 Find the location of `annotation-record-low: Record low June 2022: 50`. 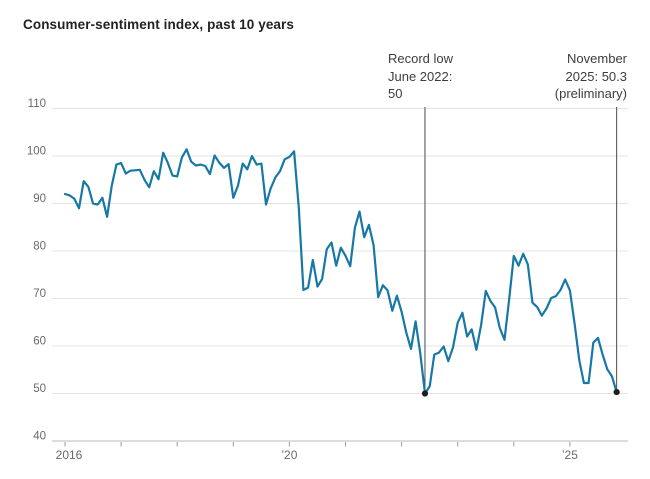

annotation-record-low: Record low June 2022: 50 is located at coordinates (433, 76).